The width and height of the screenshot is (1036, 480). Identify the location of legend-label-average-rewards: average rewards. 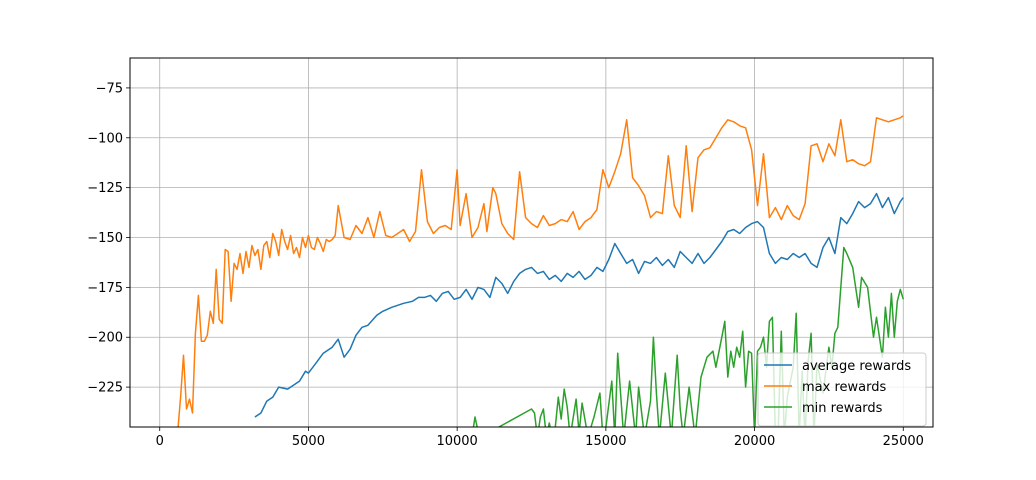
(856, 366).